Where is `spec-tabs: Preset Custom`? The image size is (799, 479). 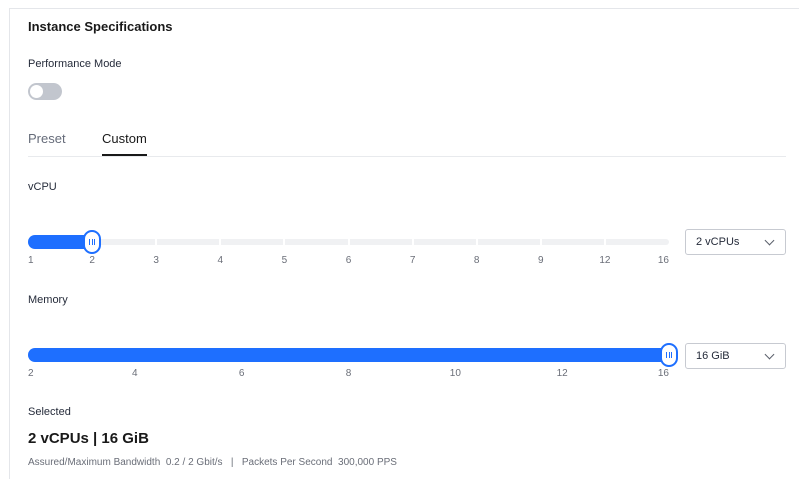 spec-tabs: Preset Custom is located at coordinates (407, 142).